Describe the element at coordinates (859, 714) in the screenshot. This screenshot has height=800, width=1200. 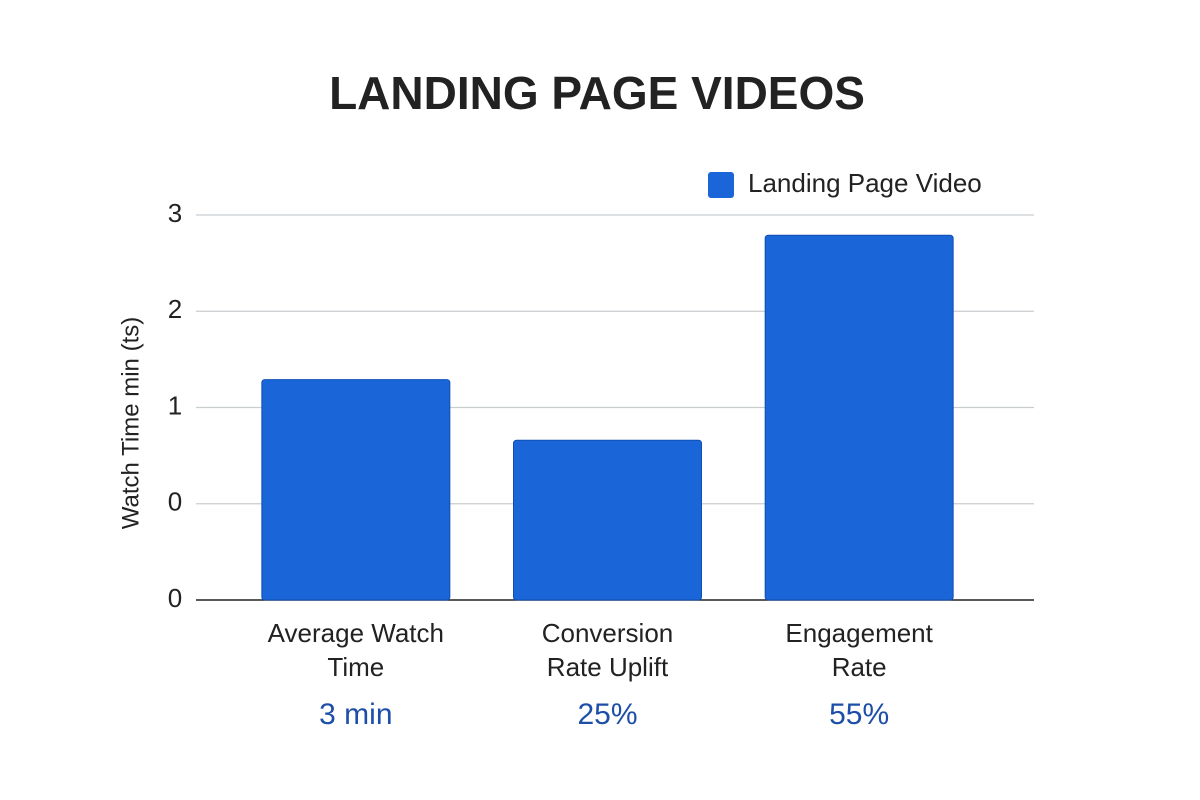
I see `category-note: 55%` at that location.